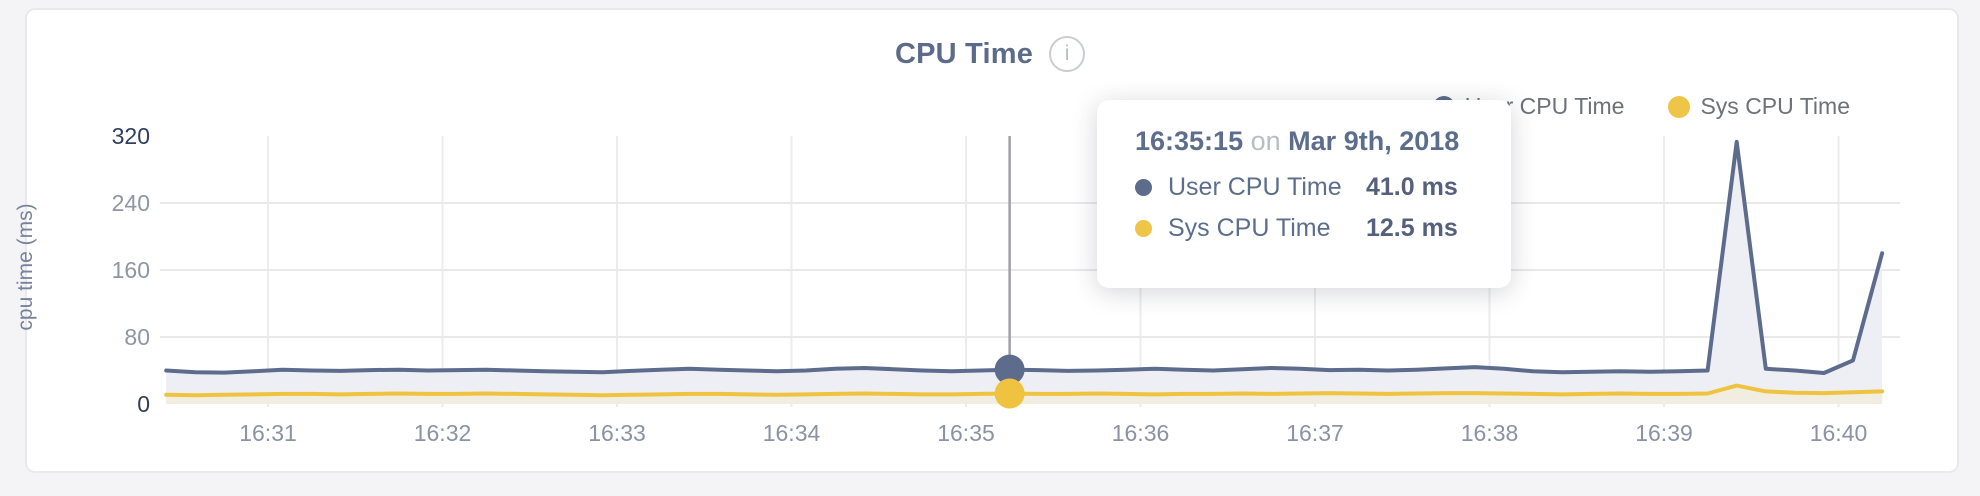 This screenshot has height=496, width=1980. Describe the element at coordinates (1412, 228) in the screenshot. I see `tooltip-series-value: 12.5 ms` at that location.